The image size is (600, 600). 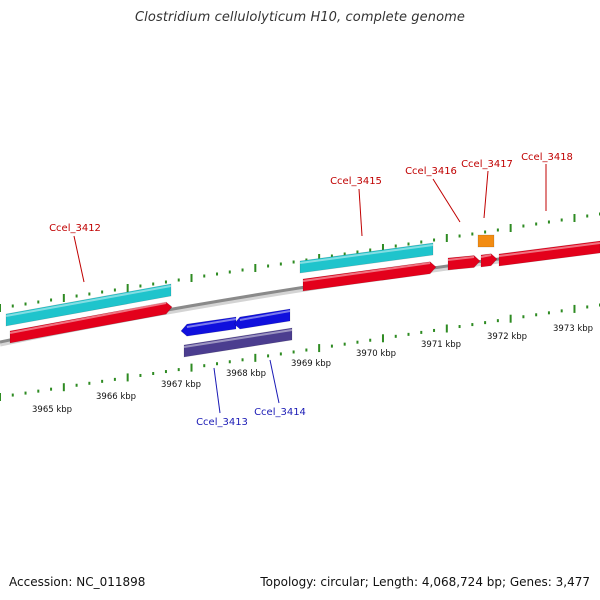 I want to click on ccel-3417-feature, so click(x=486, y=241).